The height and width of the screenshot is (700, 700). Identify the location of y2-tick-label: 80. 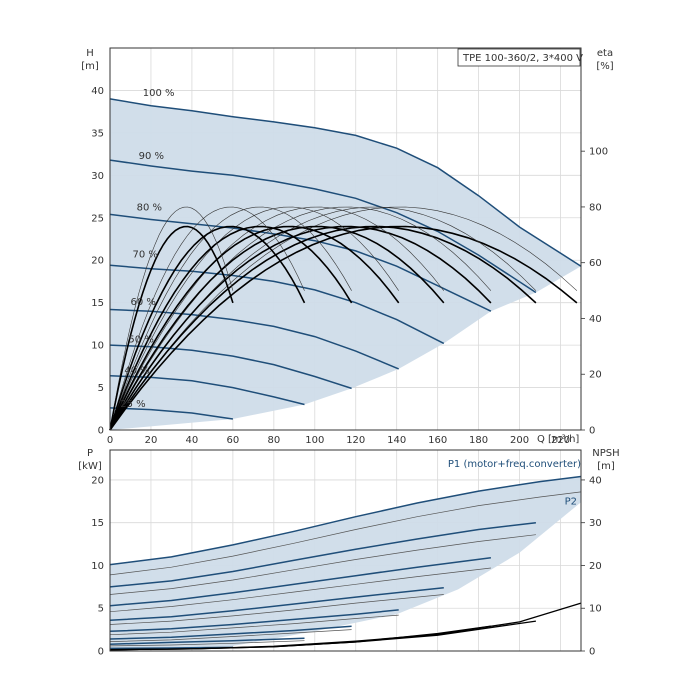
(595, 207).